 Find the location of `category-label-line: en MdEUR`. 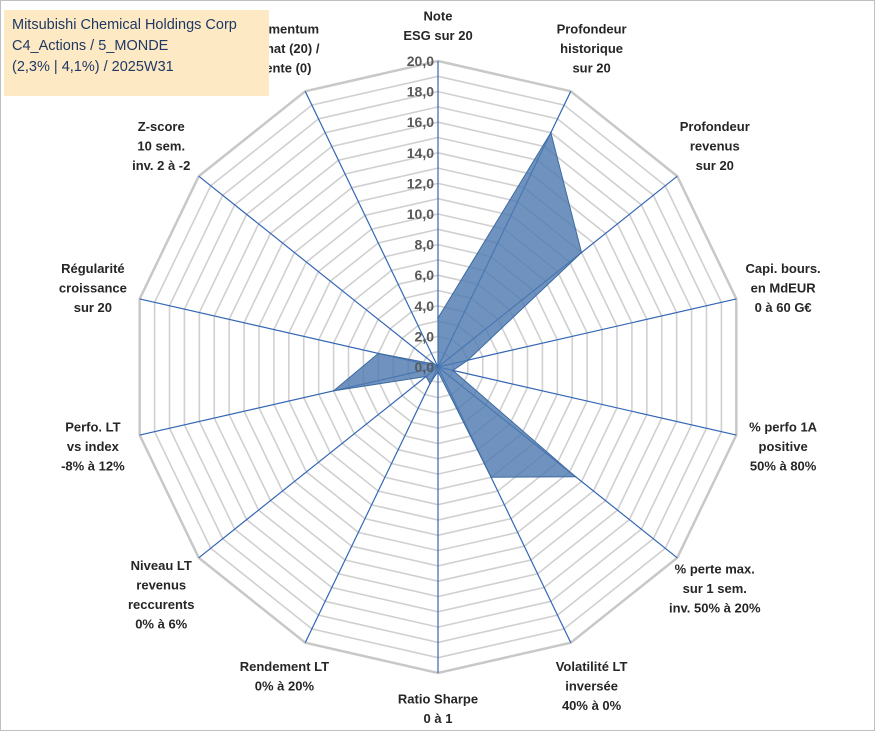

category-label-line: en MdEUR is located at coordinates (784, 288).